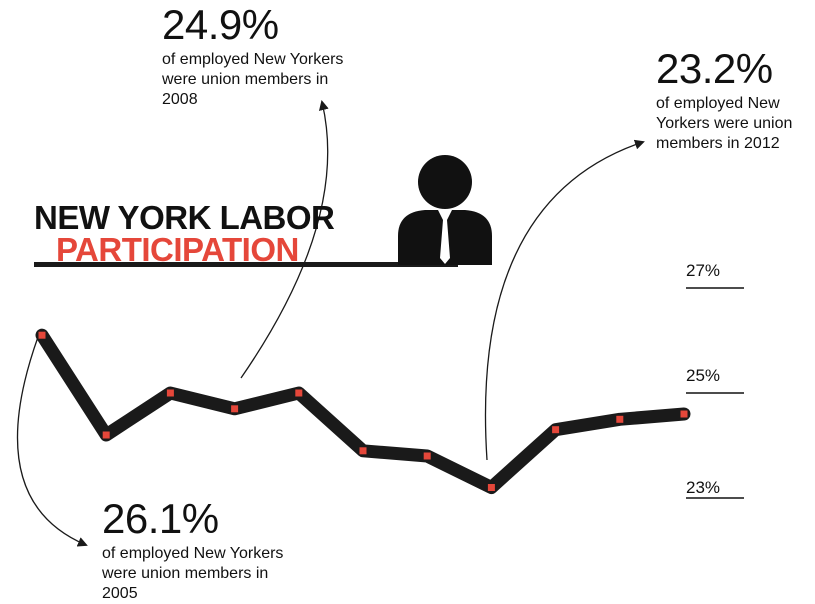 The image size is (815, 604). I want to click on callout-2012-line1: of employed New, so click(718, 103).